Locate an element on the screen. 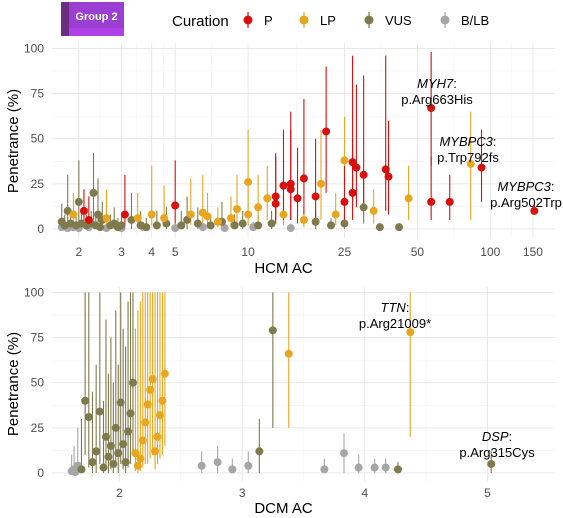  badge-bottom-stripe is located at coordinates (96, 32).